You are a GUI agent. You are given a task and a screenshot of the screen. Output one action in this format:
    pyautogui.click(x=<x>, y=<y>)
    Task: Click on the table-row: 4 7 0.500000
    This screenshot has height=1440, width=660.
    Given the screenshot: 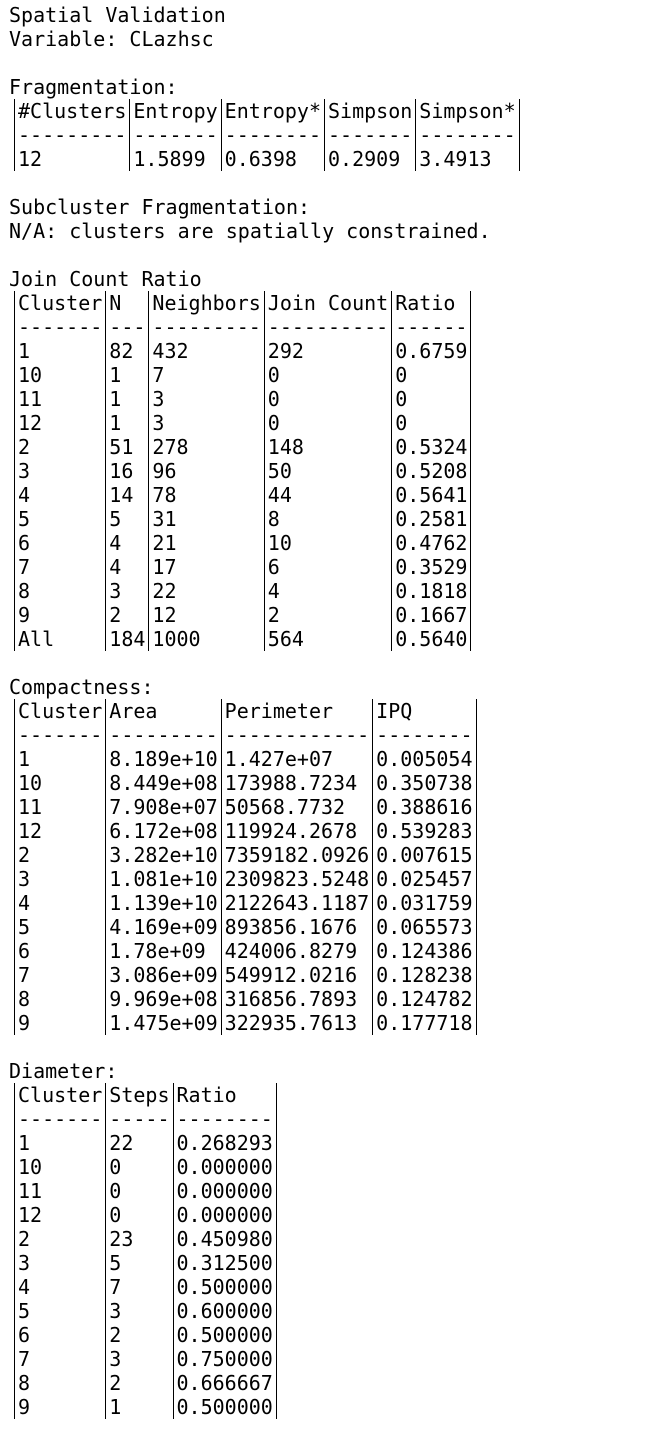 What is the action you would take?
    pyautogui.click(x=145, y=1287)
    